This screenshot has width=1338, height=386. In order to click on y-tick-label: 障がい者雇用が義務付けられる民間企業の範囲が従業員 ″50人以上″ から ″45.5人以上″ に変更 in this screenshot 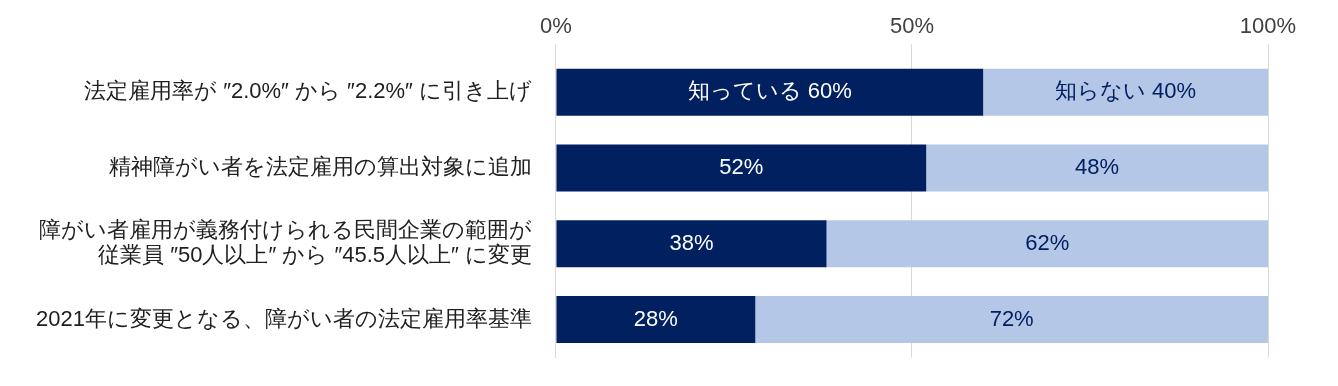, I will do `click(285, 242)`.